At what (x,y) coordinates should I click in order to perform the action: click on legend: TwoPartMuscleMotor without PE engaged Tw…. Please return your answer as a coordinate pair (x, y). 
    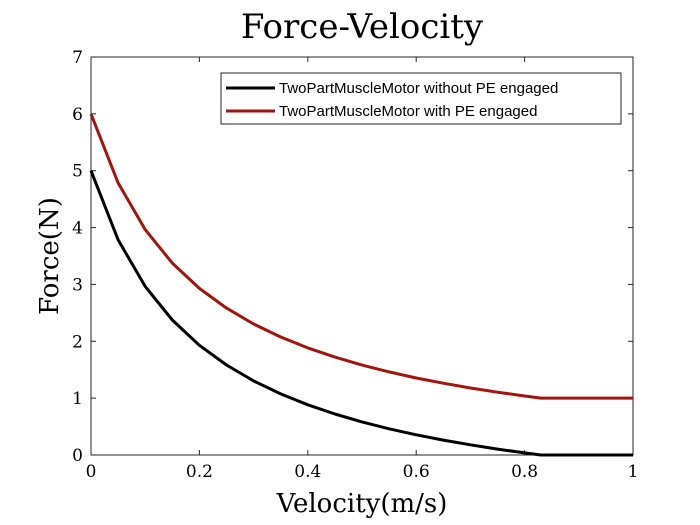
    Looking at the image, I should click on (421, 98).